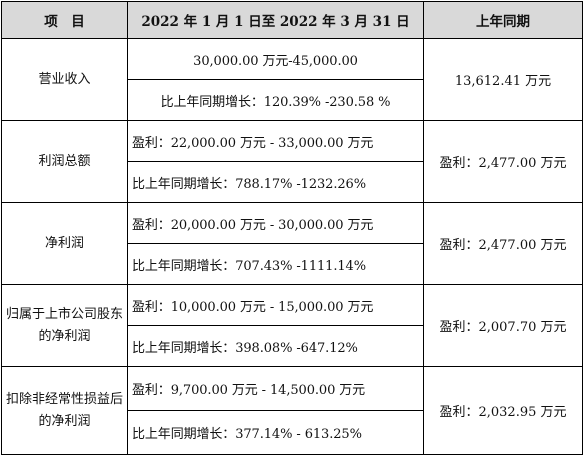 The height and width of the screenshot is (455, 584). What do you see at coordinates (275, 388) in the screenshot?
I see `estimate-deducted-net-profit: 盈利：9,700.00 万元 - 14,500.00 万元` at bounding box center [275, 388].